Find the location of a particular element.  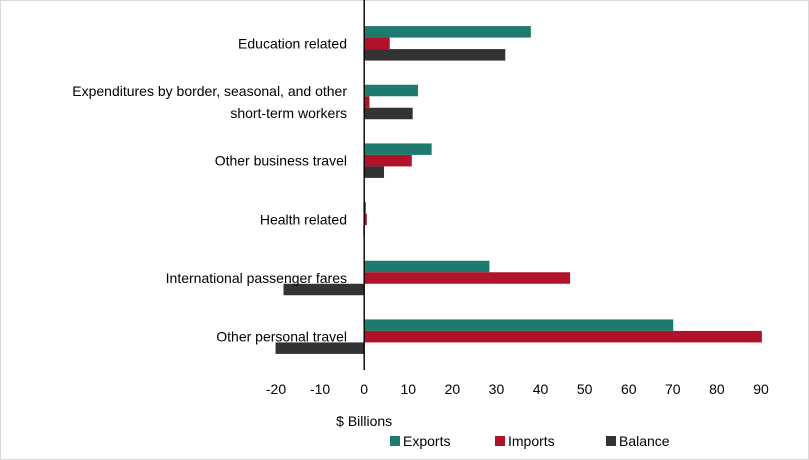

category-label: short-term workers is located at coordinates (288, 113).